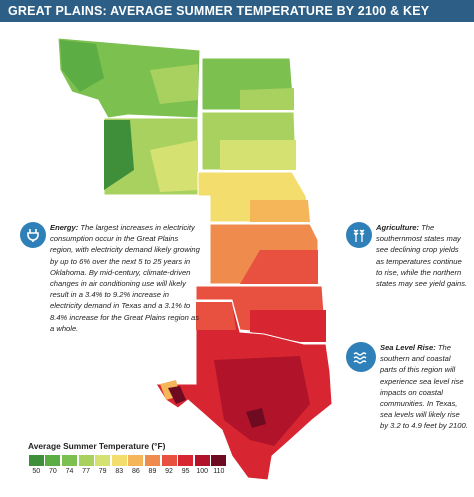  I want to click on legend-title: Average Summer Temperature (°F), so click(97, 446).